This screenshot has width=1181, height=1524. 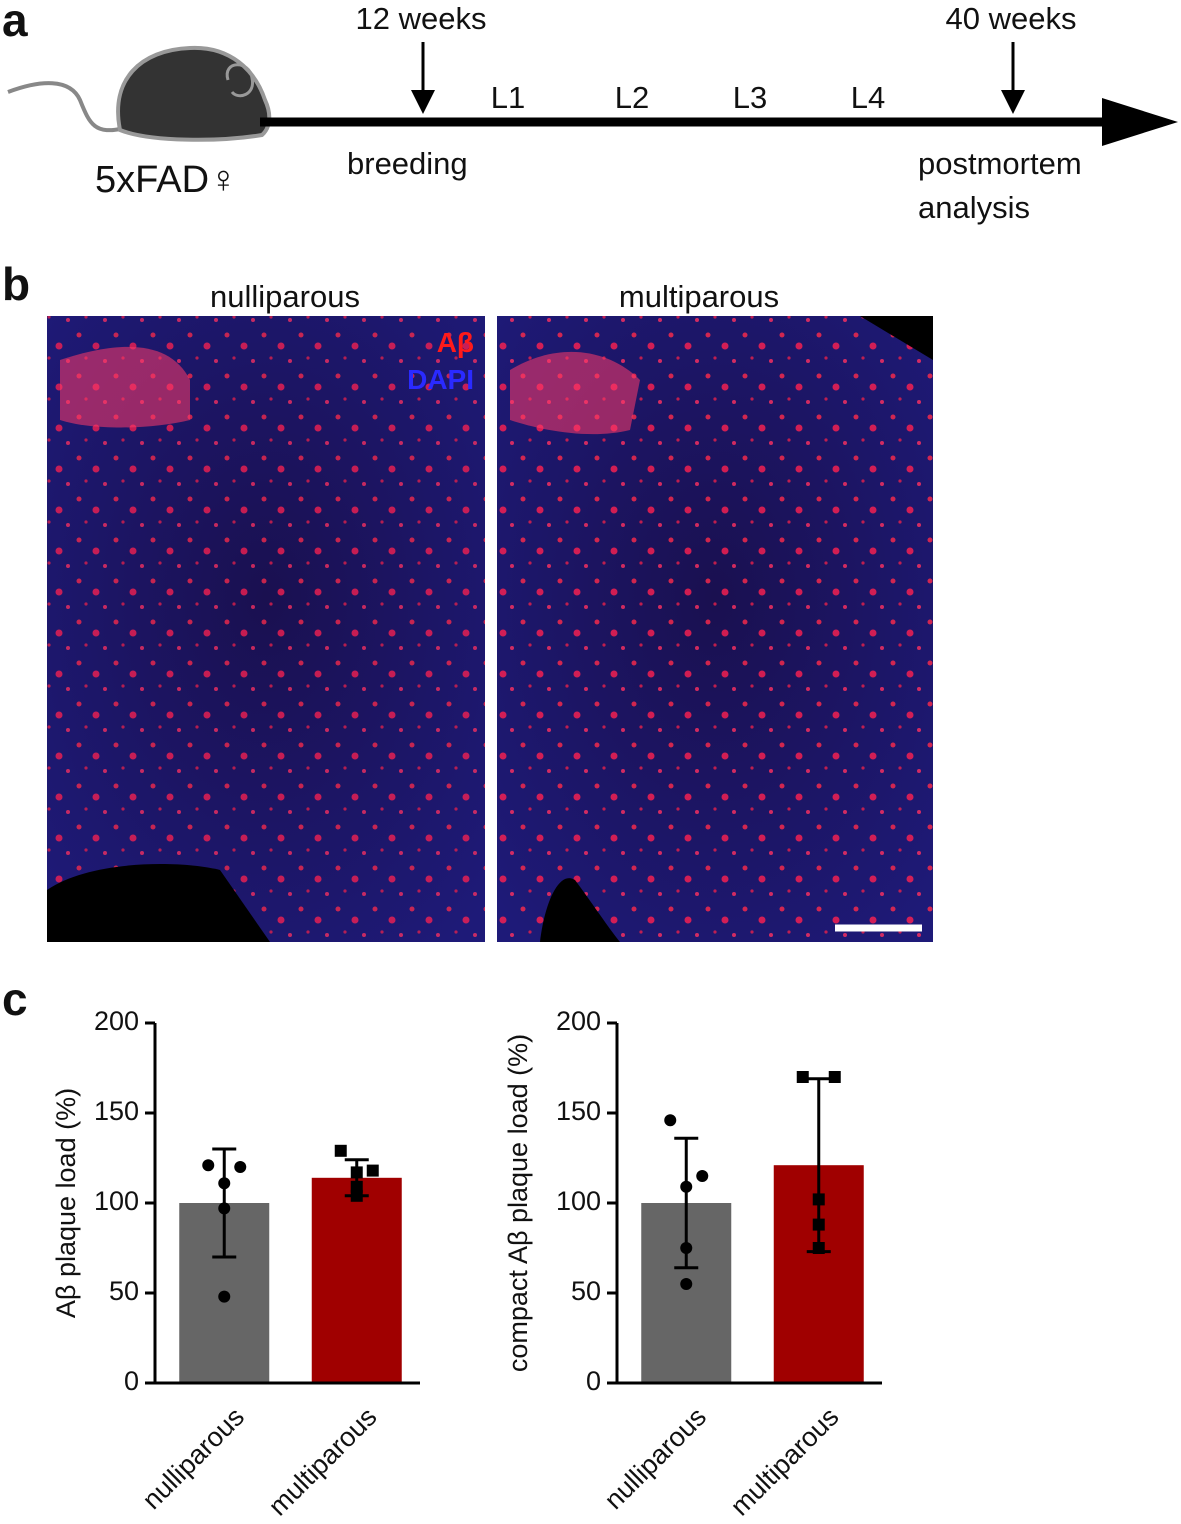 I want to click on strain-label: 5xFAD♀, so click(x=166, y=180).